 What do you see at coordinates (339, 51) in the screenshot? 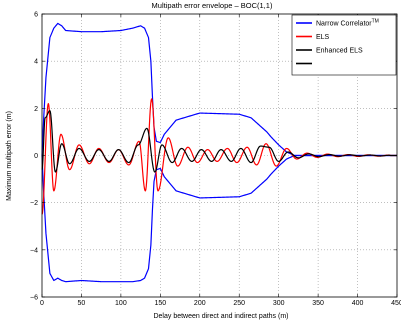
I see `legend-label: Enhanced ELS` at bounding box center [339, 51].